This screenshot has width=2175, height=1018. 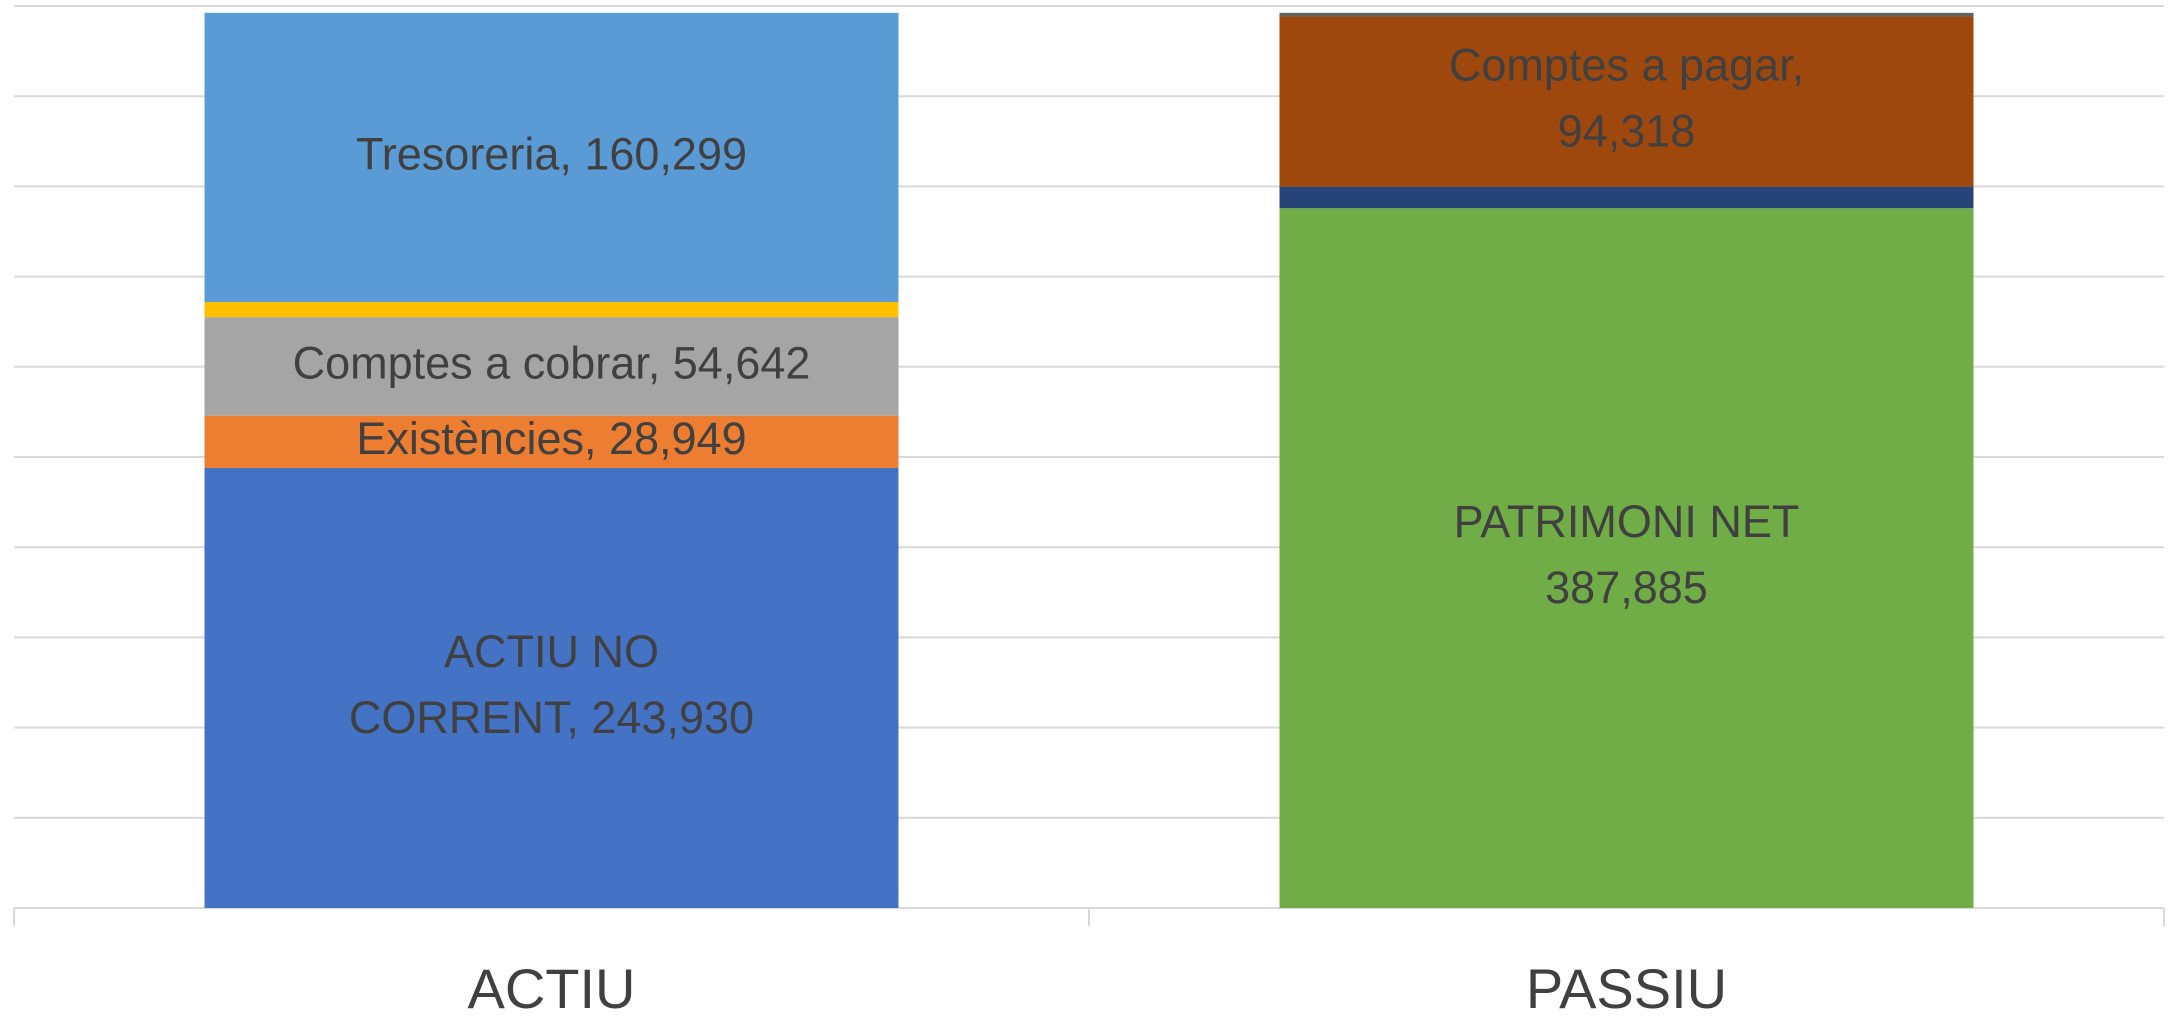 I want to click on x-tick-label: ACTIU, so click(x=552, y=987).